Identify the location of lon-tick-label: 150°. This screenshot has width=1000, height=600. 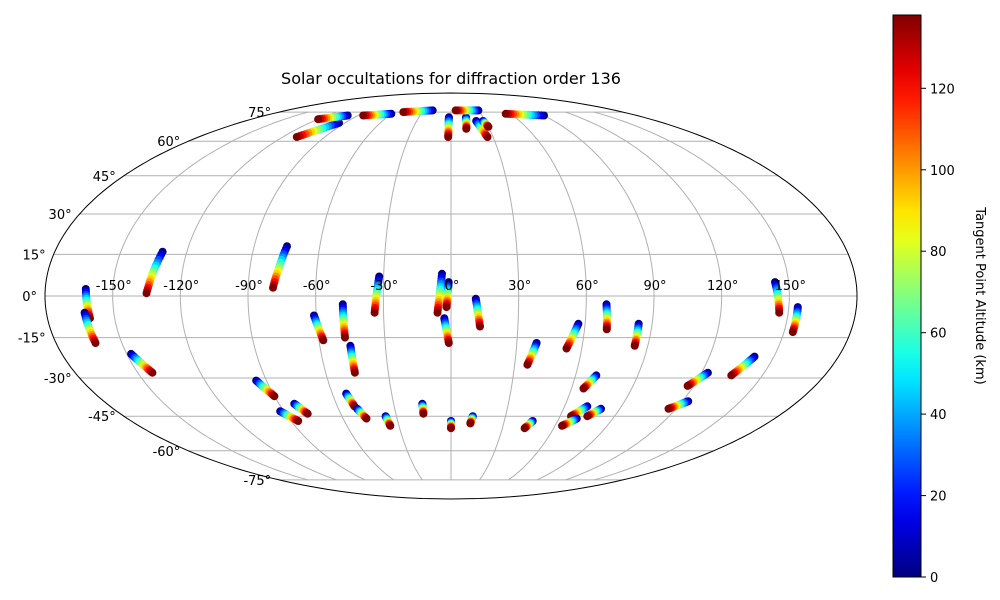
(790, 286).